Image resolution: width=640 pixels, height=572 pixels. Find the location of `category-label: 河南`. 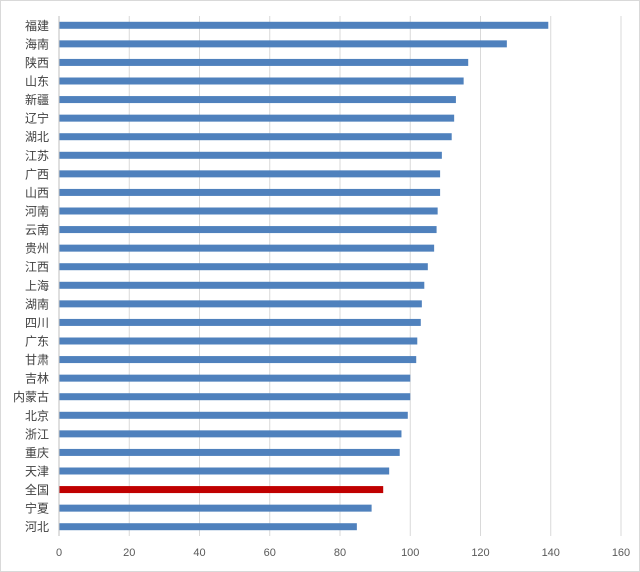

category-label: 河南 is located at coordinates (37, 211).